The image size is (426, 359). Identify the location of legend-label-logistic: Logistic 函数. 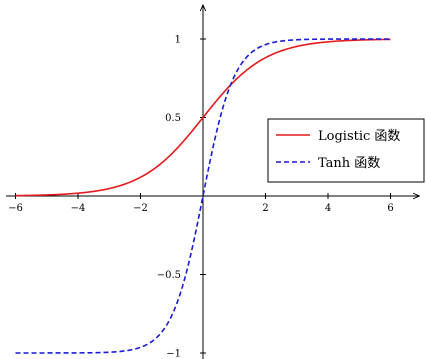
(359, 136).